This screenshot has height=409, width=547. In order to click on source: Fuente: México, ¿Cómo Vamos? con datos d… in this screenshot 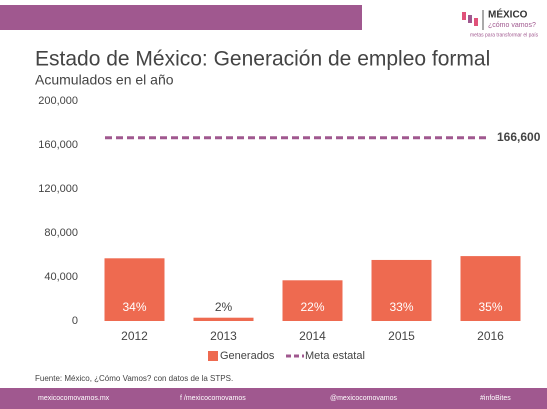, I will do `click(134, 378)`.